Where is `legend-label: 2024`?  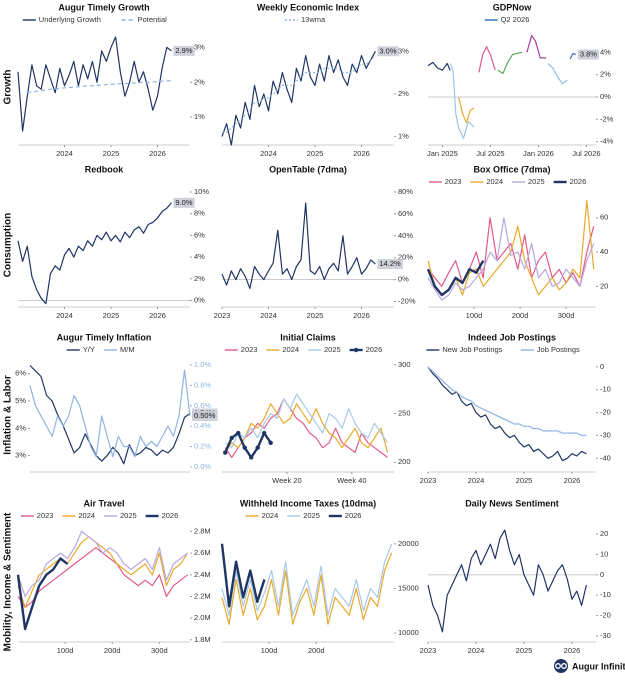
legend-label: 2024 is located at coordinates (270, 515).